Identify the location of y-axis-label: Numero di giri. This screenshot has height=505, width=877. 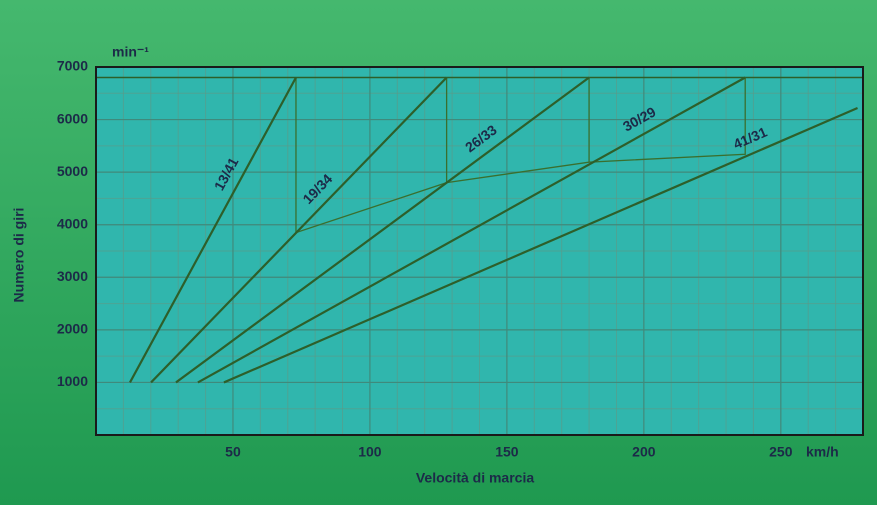
(19, 255).